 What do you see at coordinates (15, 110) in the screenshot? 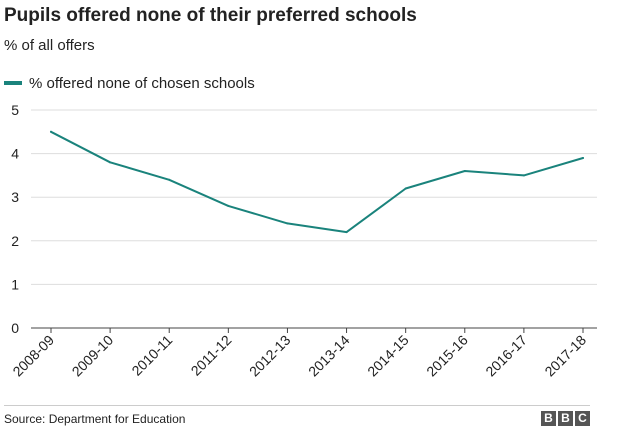
I see `y-tick-label: 5` at bounding box center [15, 110].